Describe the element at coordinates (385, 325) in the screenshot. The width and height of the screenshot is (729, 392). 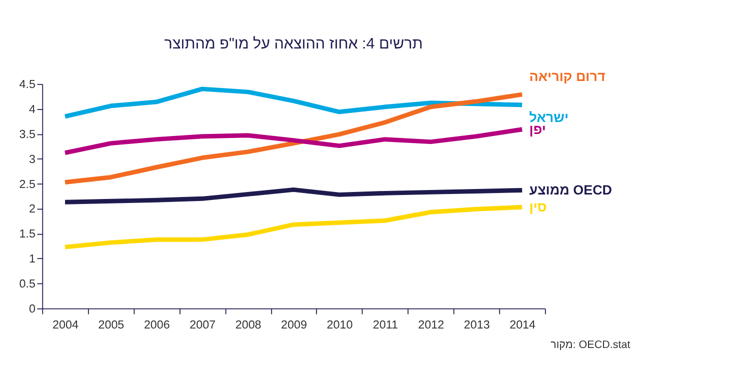
I see `x-tick-label: 2011` at that location.